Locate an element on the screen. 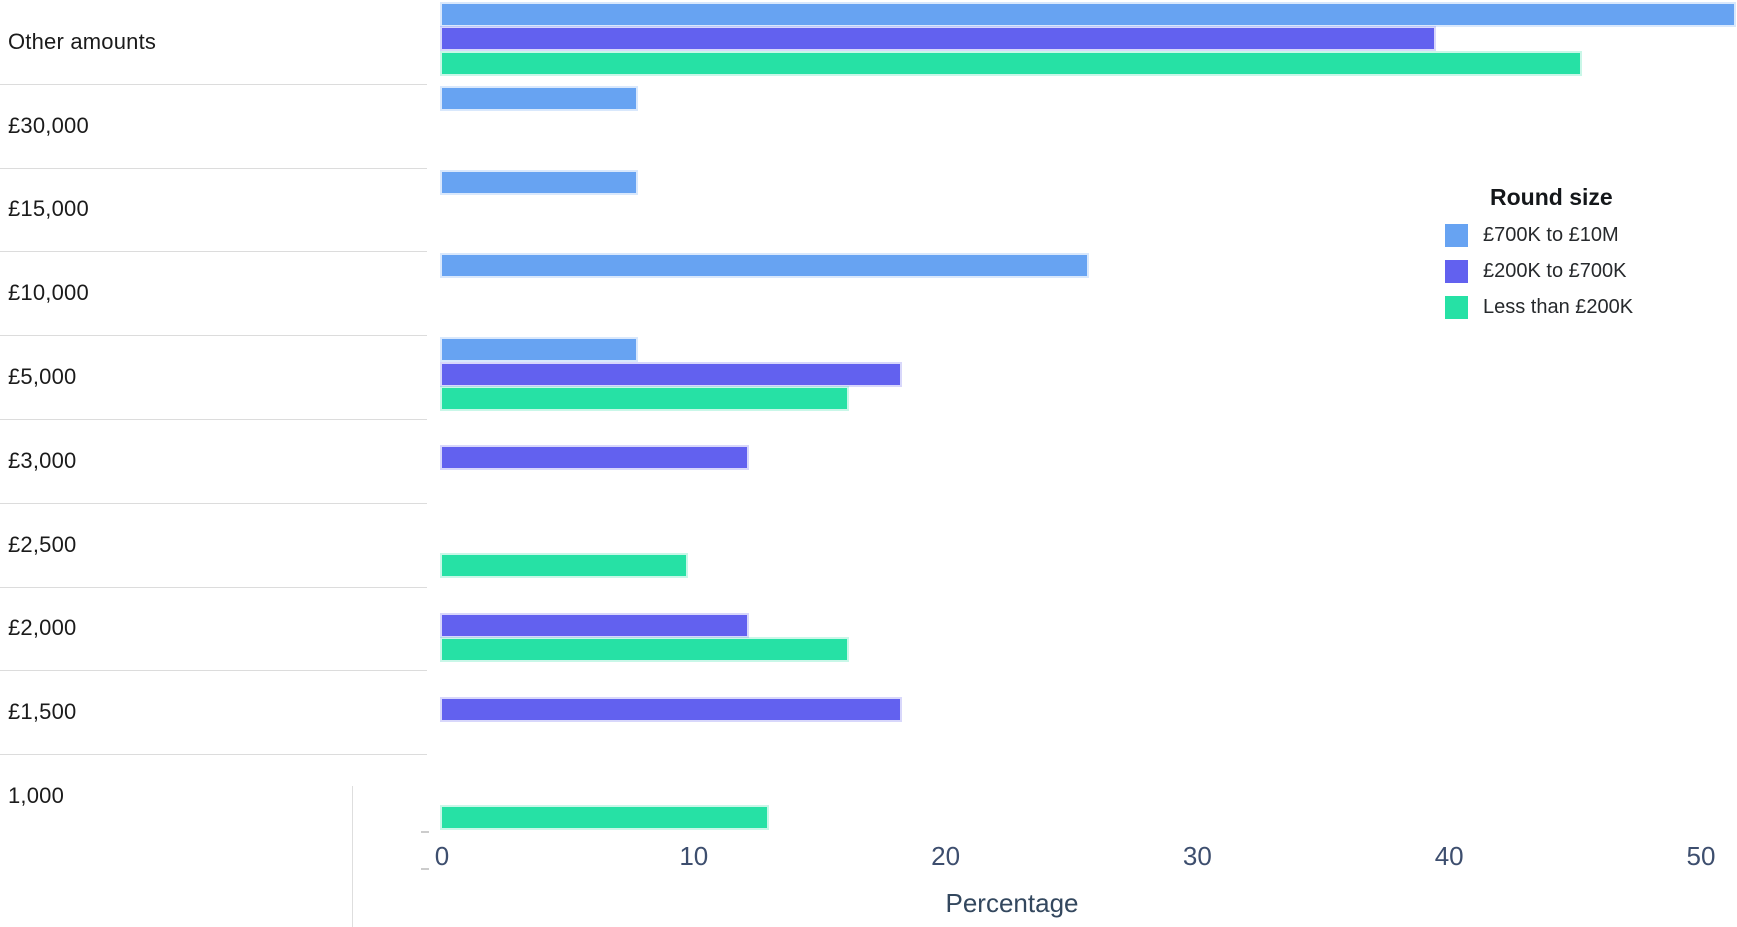  category-label: £1,500 is located at coordinates (42, 712).